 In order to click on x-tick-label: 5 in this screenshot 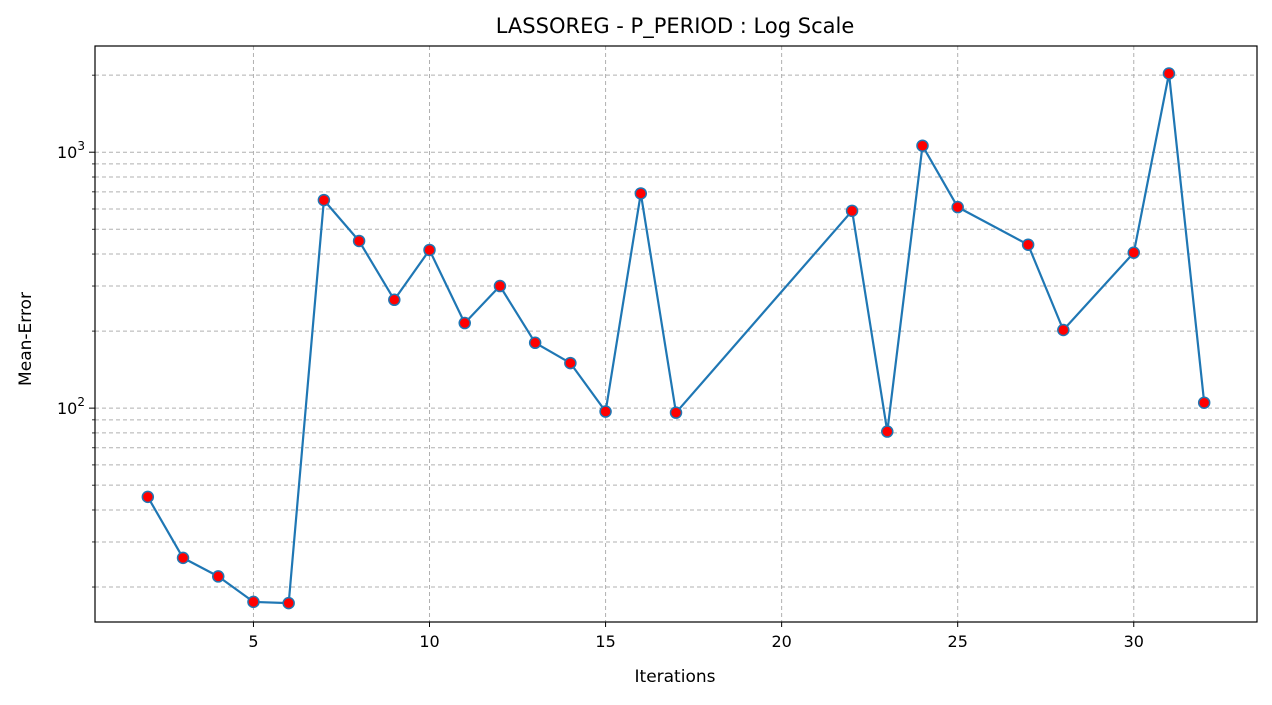, I will do `click(253, 641)`.